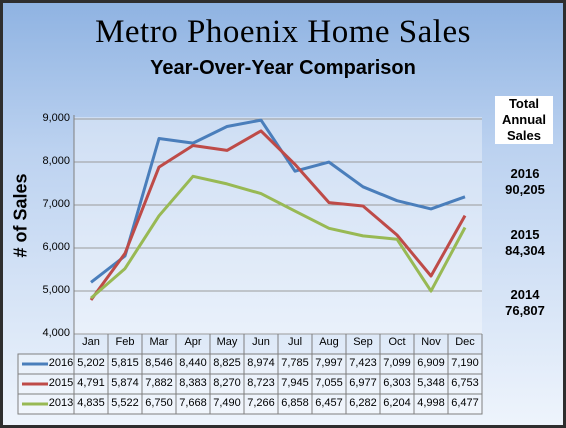  Describe the element at coordinates (91, 363) in the screenshot. I see `table-cell: 5,202` at that location.